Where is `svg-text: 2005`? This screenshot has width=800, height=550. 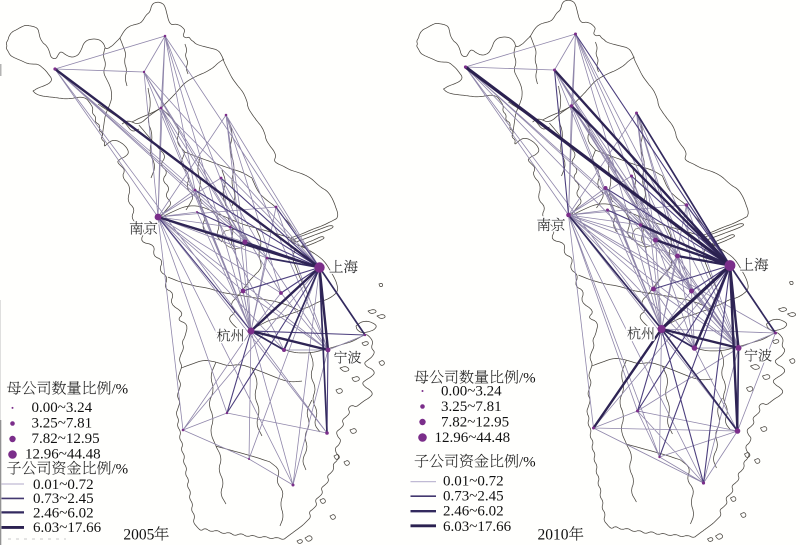
svg-text: 2005 is located at coordinates (138, 535).